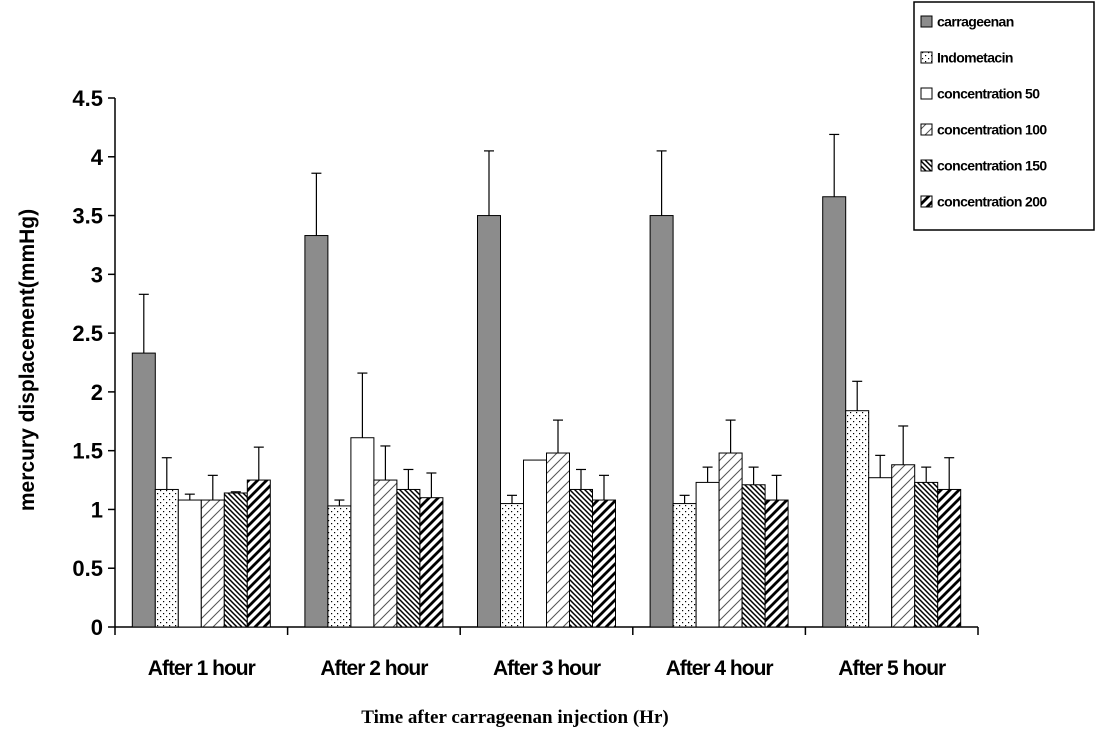 The height and width of the screenshot is (738, 1097). Describe the element at coordinates (97, 274) in the screenshot. I see `y-tick-label: 3` at that location.